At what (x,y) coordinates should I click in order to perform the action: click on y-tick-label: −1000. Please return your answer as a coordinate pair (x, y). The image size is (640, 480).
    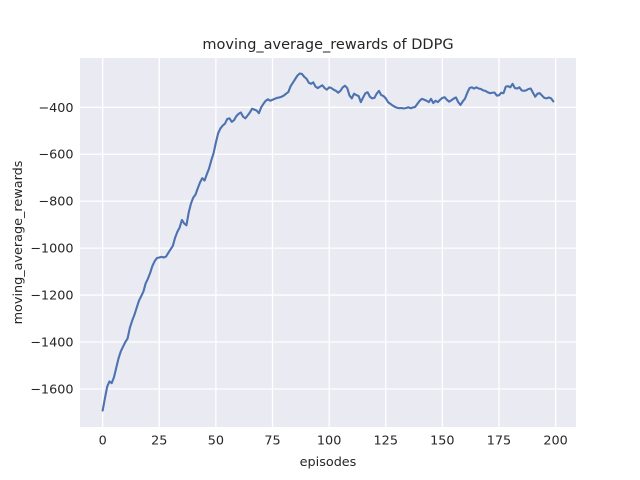
    Looking at the image, I should click on (51, 249).